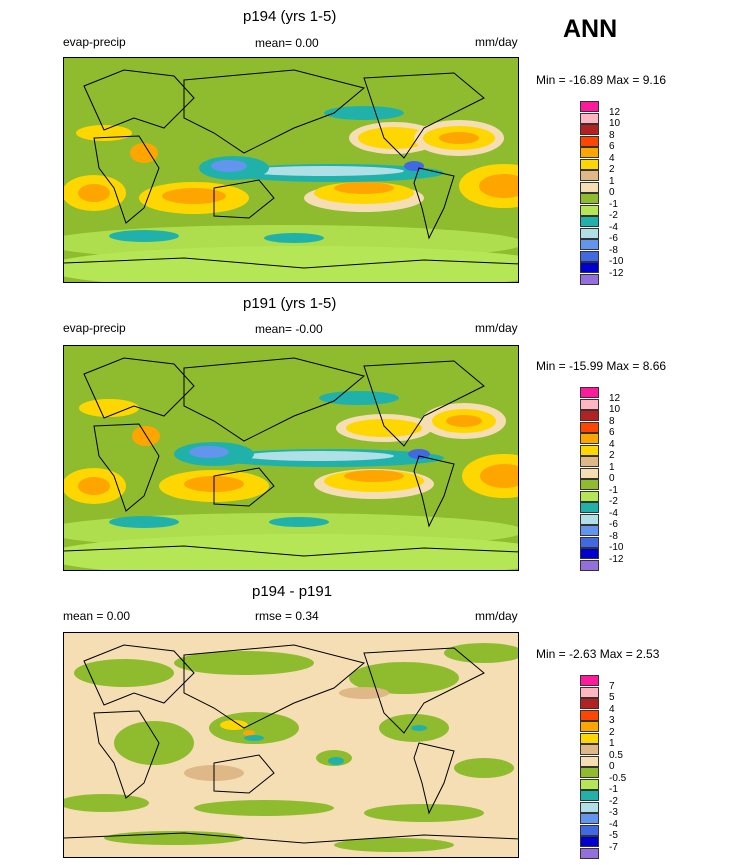 The width and height of the screenshot is (732, 865). I want to click on panel3-title: p194 - p191, so click(292, 591).